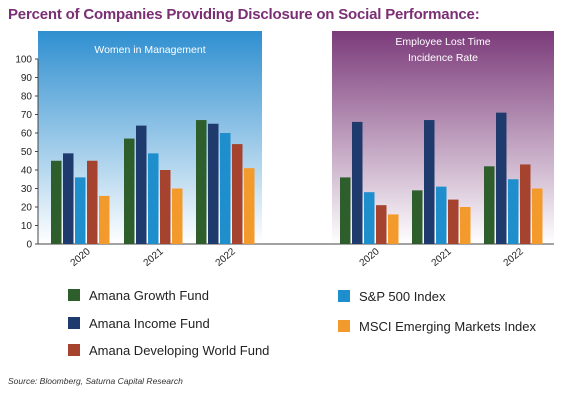 The width and height of the screenshot is (564, 400). I want to click on legend-item-amana-income-fund: Amana Income Fund, so click(139, 323).